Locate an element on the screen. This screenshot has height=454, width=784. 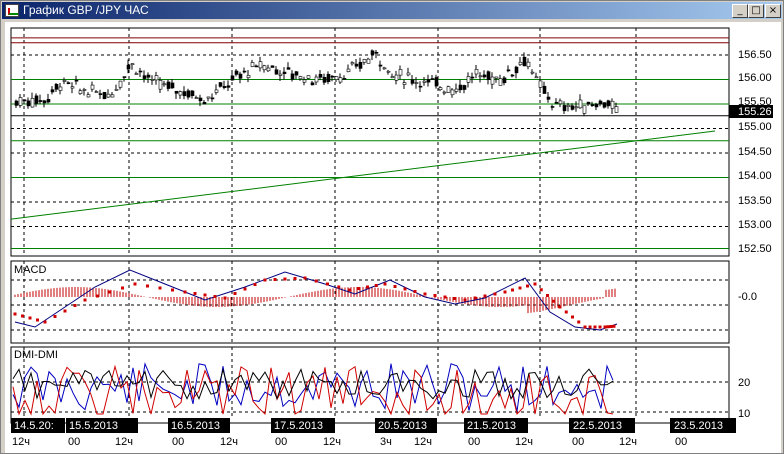
dmi-tick: 20 is located at coordinates (744, 383).